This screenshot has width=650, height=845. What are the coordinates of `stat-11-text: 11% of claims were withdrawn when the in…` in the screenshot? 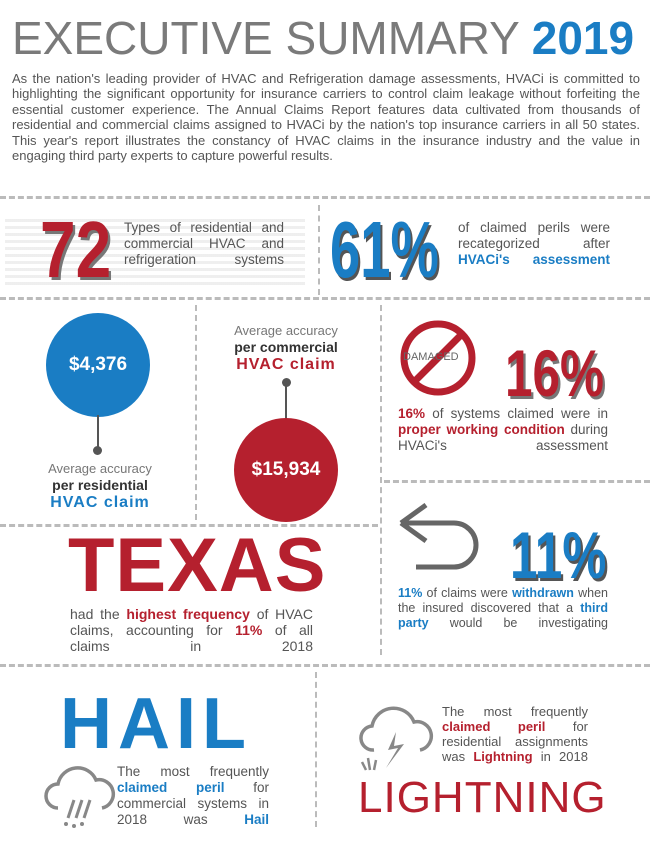 It's located at (503, 608).